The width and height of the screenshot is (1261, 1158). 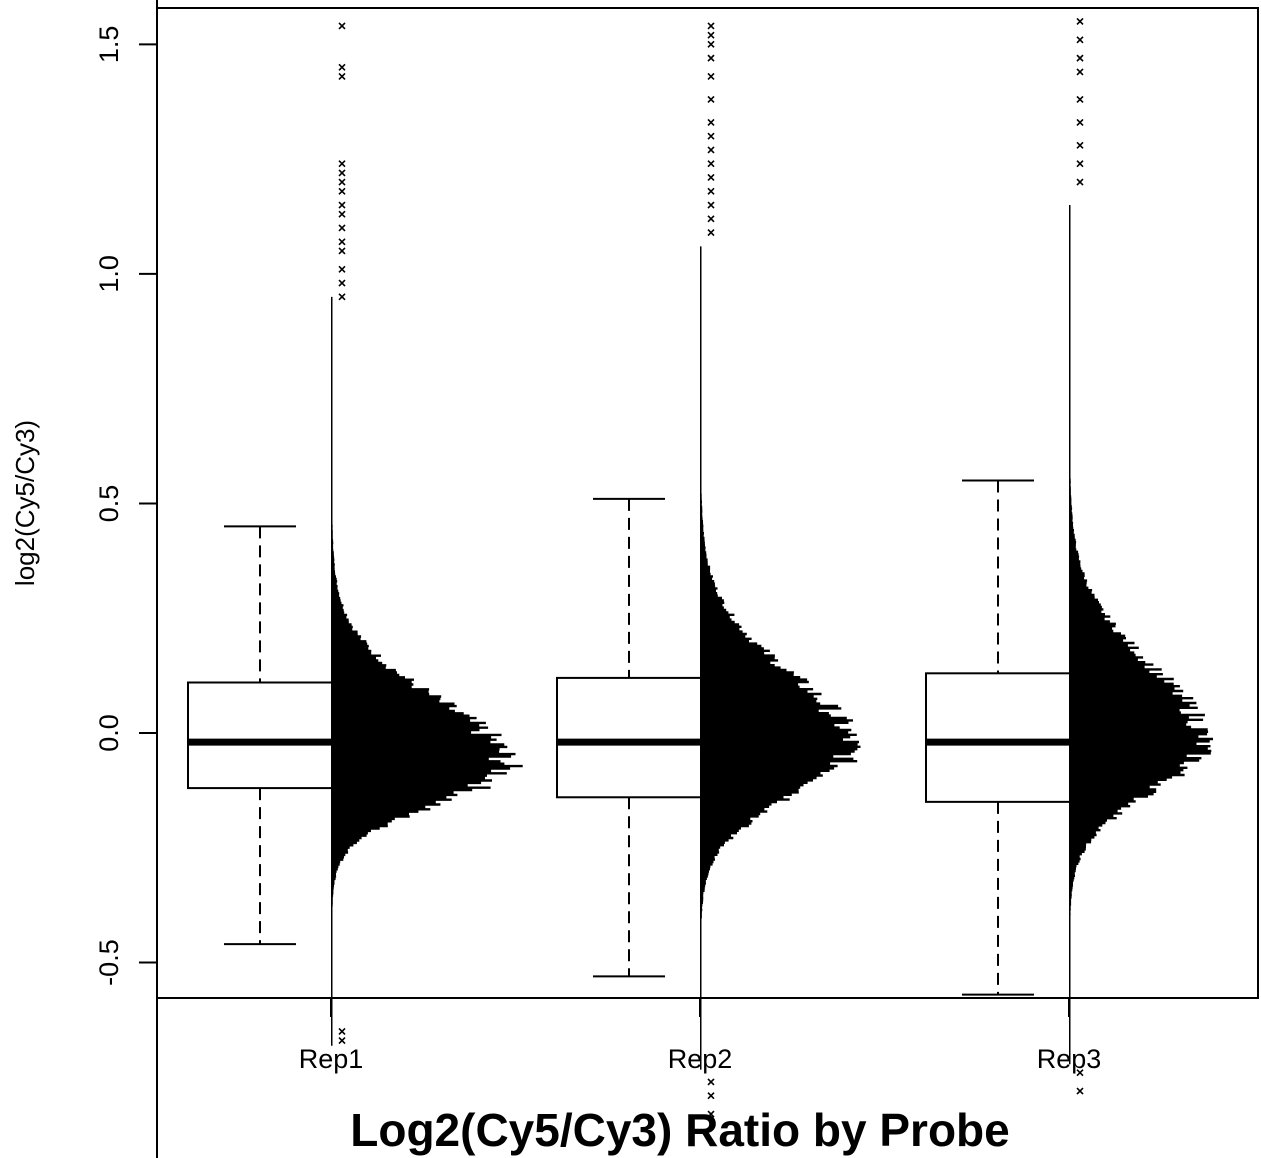 I want to click on y-axis: -1.0-0.50.00.51.01.52.02.53.0, so click(x=126, y=579).